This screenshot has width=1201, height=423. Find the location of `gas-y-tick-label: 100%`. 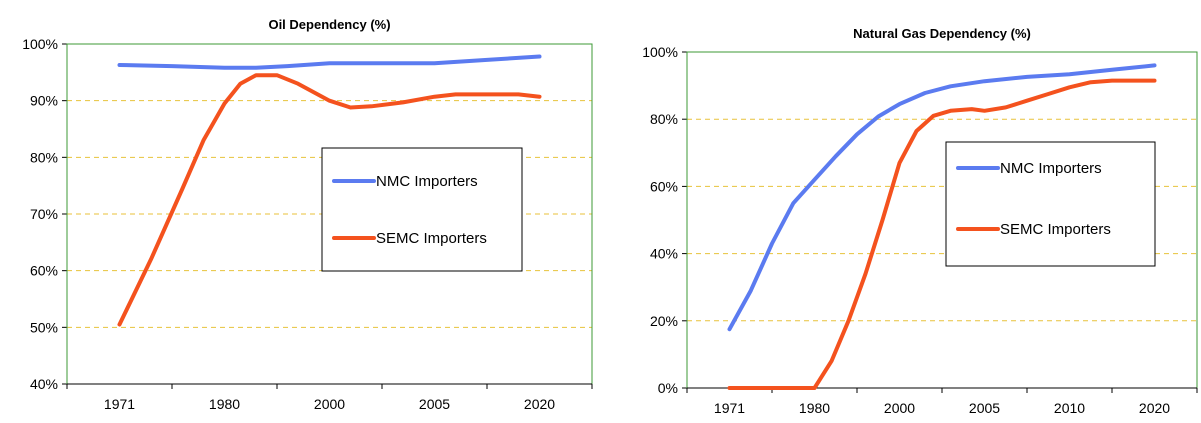

gas-y-tick-label: 100% is located at coordinates (660, 52).